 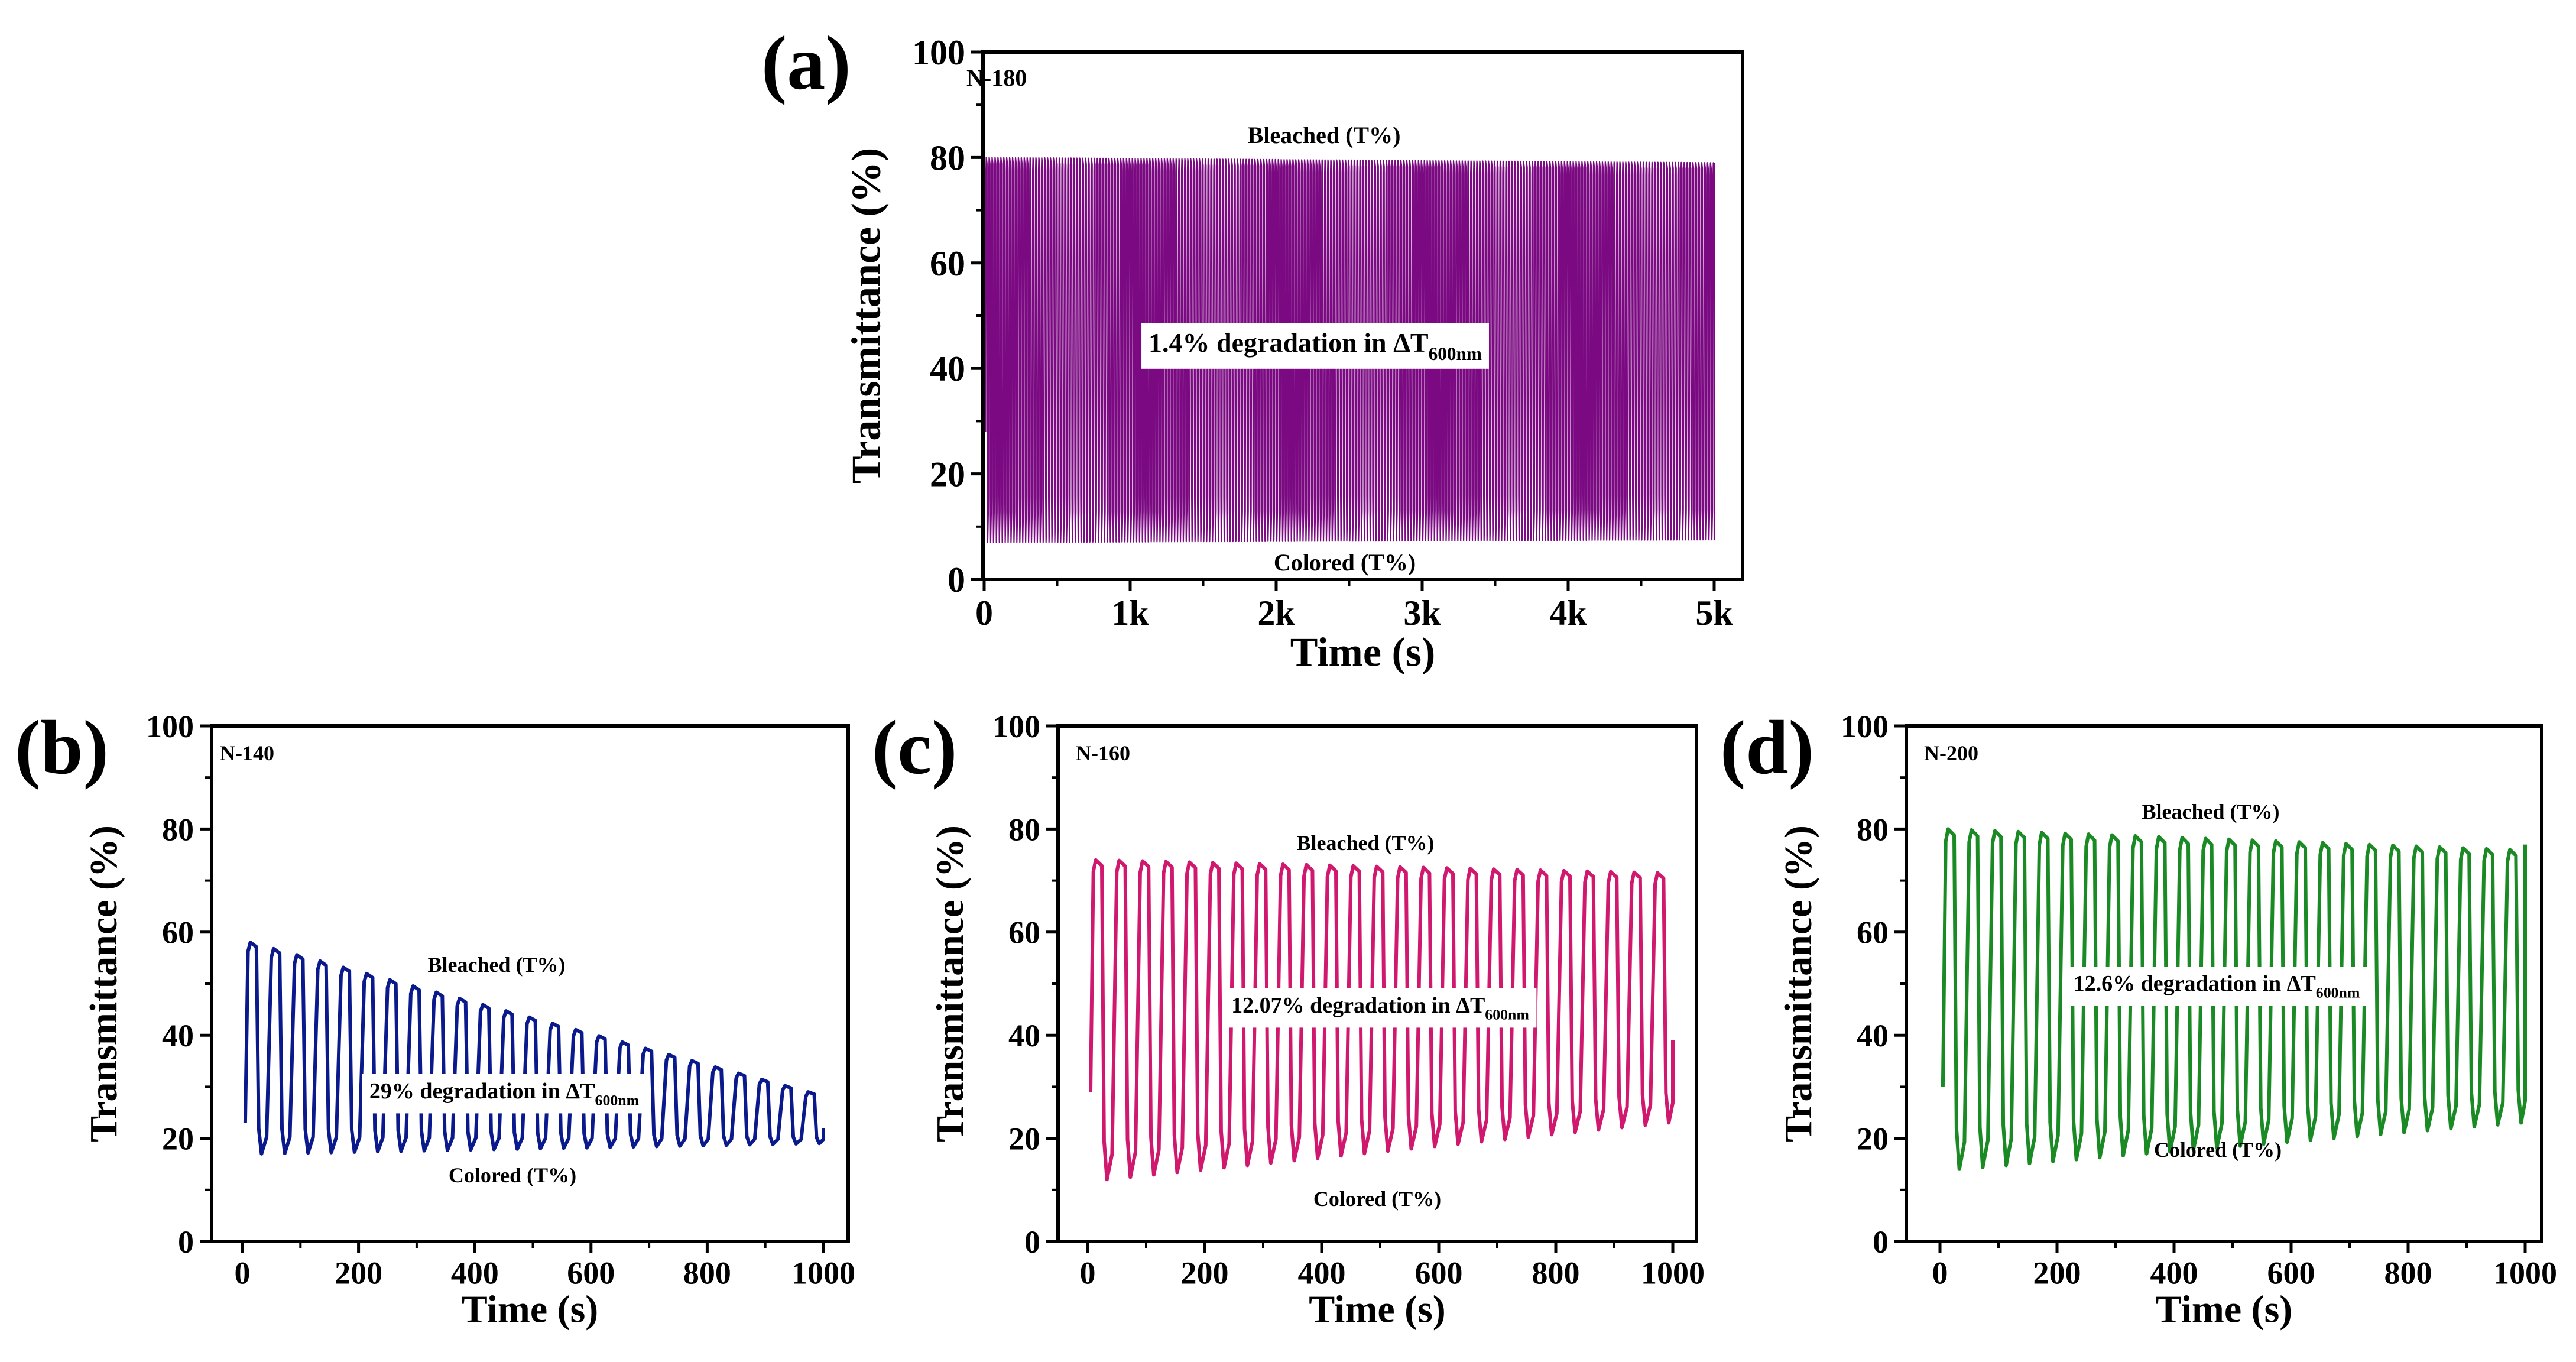 What do you see at coordinates (1324, 135) in the screenshot?
I see `bleached-label-a: Bleached (T%)` at bounding box center [1324, 135].